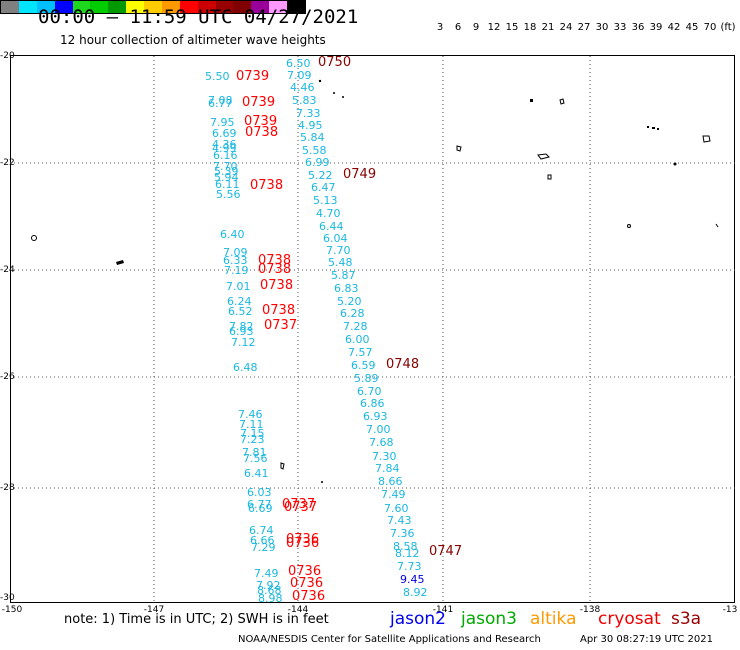  Describe the element at coordinates (343, 275) in the screenshot. I see `wave-height-value: 5.87` at that location.